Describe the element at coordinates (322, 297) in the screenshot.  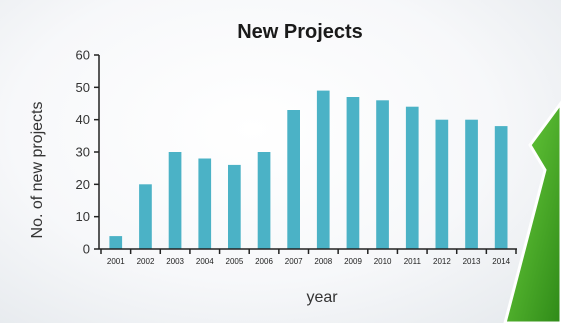
I see `x-axis-title: year` at that location.